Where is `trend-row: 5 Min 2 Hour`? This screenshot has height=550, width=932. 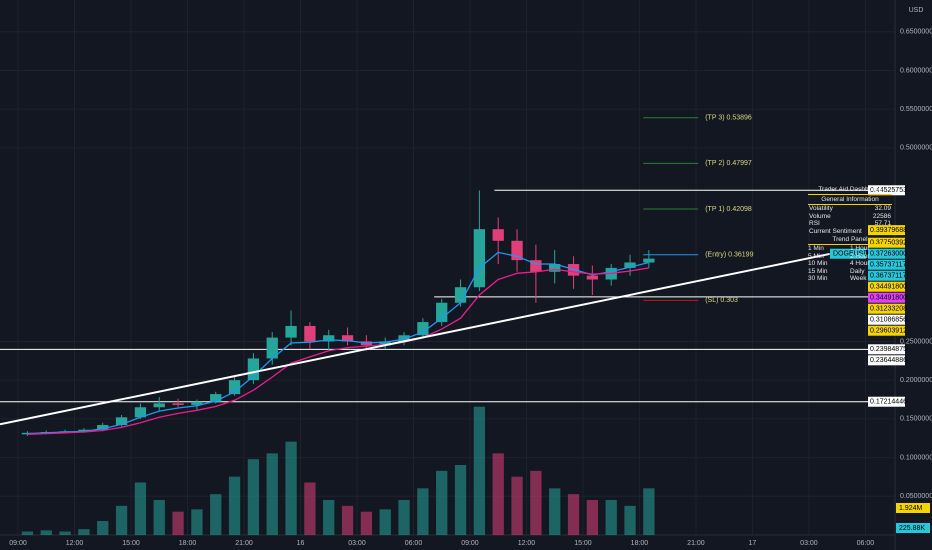 trend-row: 5 Min 2 Hour is located at coordinates (850, 257).